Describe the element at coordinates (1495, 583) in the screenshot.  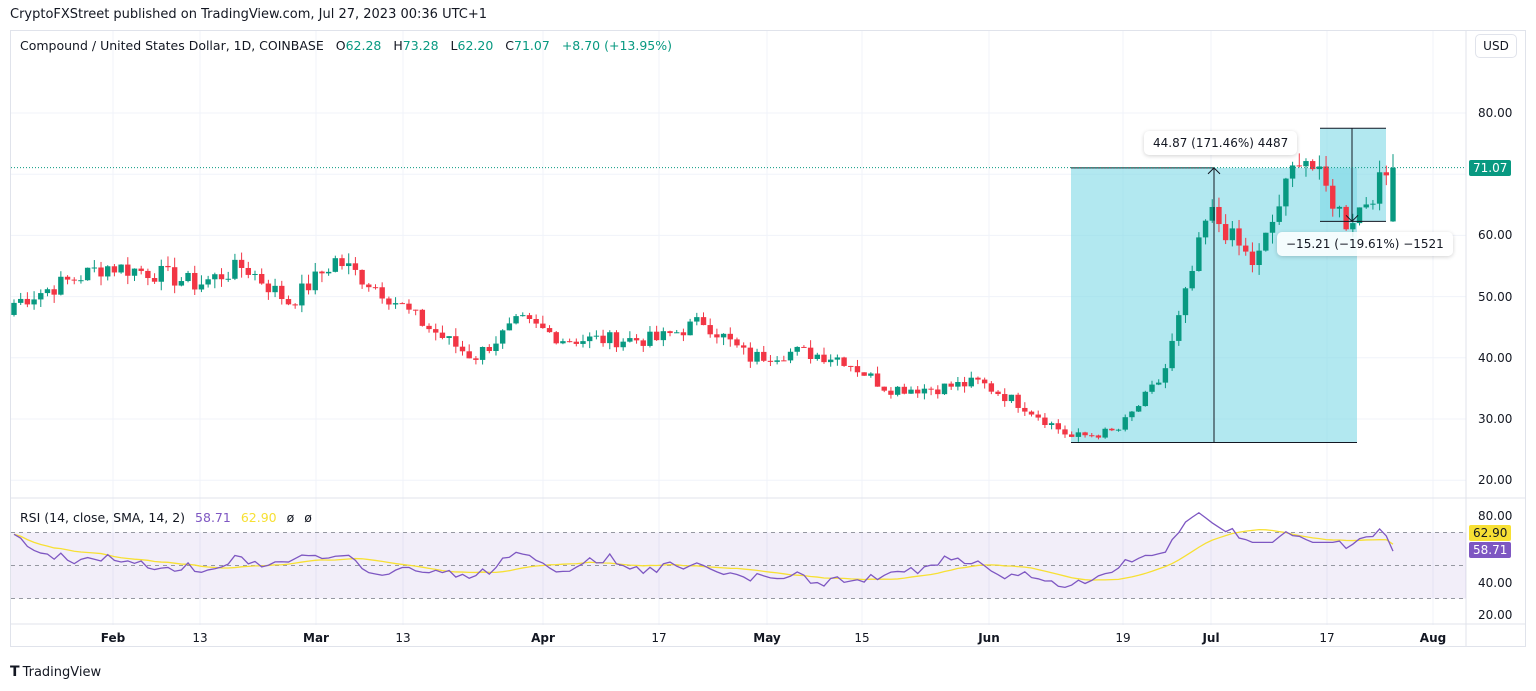
I see `rsi-tick: 40.00` at that location.